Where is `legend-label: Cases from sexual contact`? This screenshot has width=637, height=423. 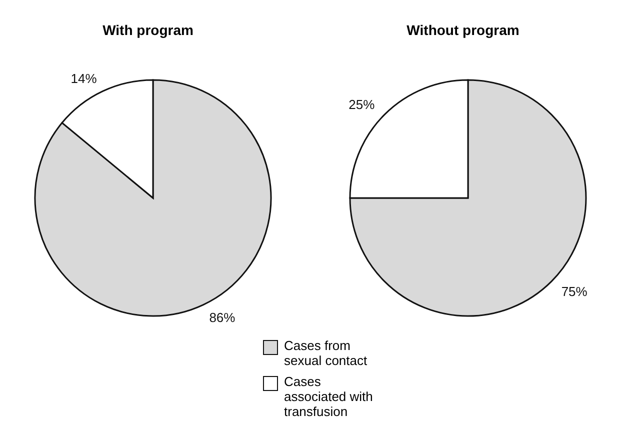
legend-label: Cases from sexual contact is located at coordinates (326, 353).